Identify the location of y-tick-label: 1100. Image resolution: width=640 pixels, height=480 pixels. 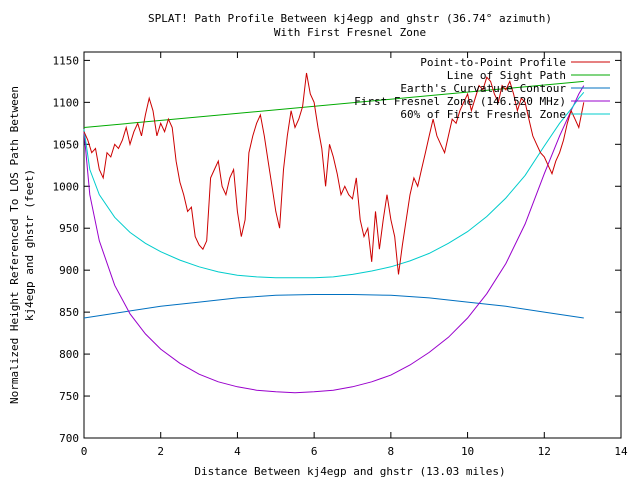
(66, 102).